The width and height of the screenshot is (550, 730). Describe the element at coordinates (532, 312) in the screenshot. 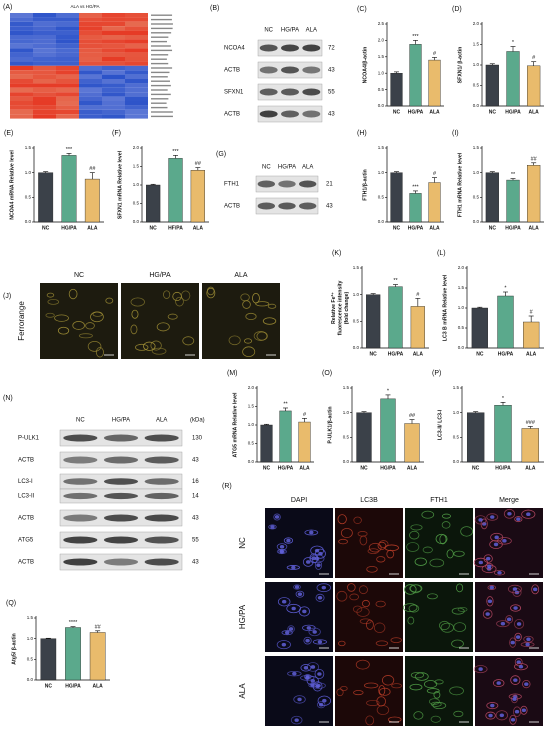

I see `significance: #` at that location.